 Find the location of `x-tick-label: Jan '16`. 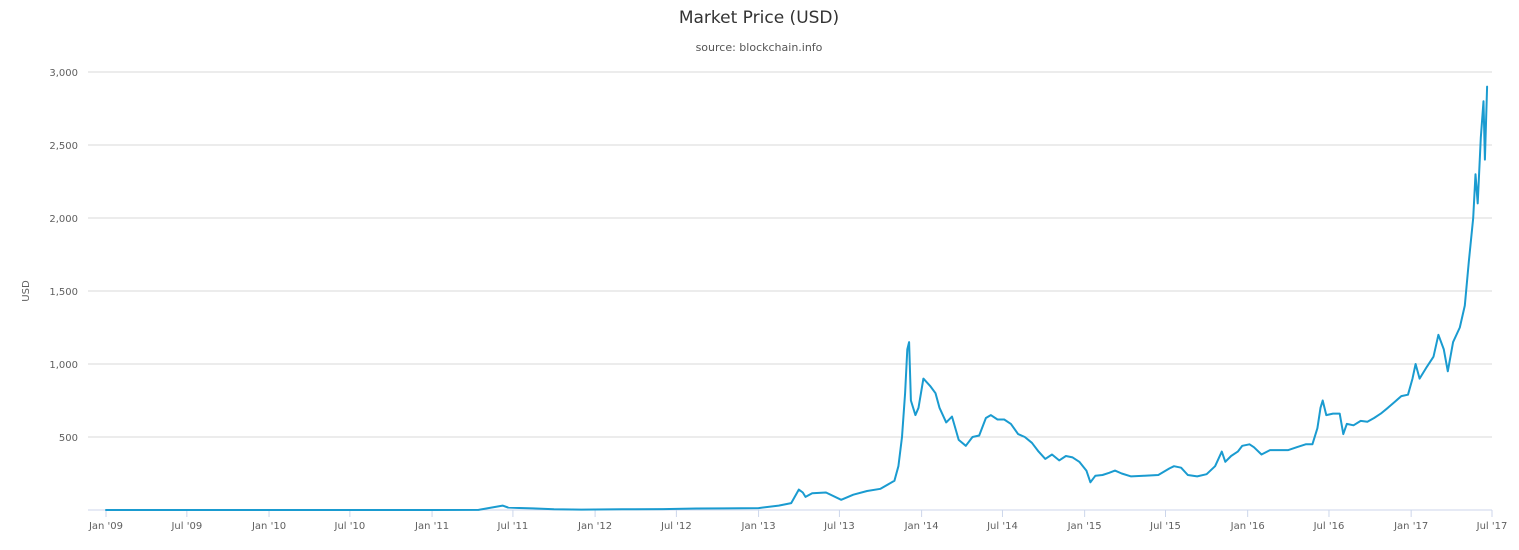

x-tick-label: Jan '16 is located at coordinates (1247, 526).